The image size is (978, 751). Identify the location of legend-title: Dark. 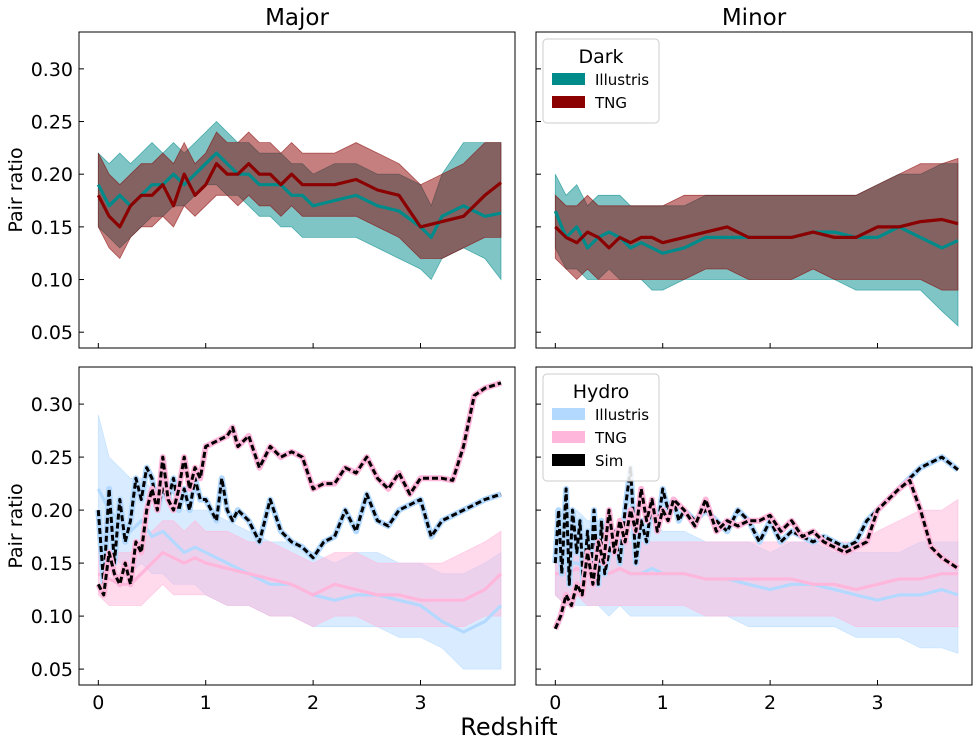
(600, 57).